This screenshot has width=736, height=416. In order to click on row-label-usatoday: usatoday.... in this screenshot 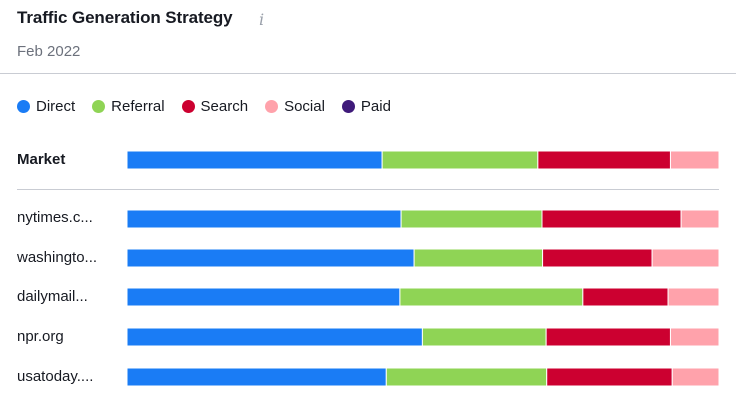, I will do `click(55, 376)`.